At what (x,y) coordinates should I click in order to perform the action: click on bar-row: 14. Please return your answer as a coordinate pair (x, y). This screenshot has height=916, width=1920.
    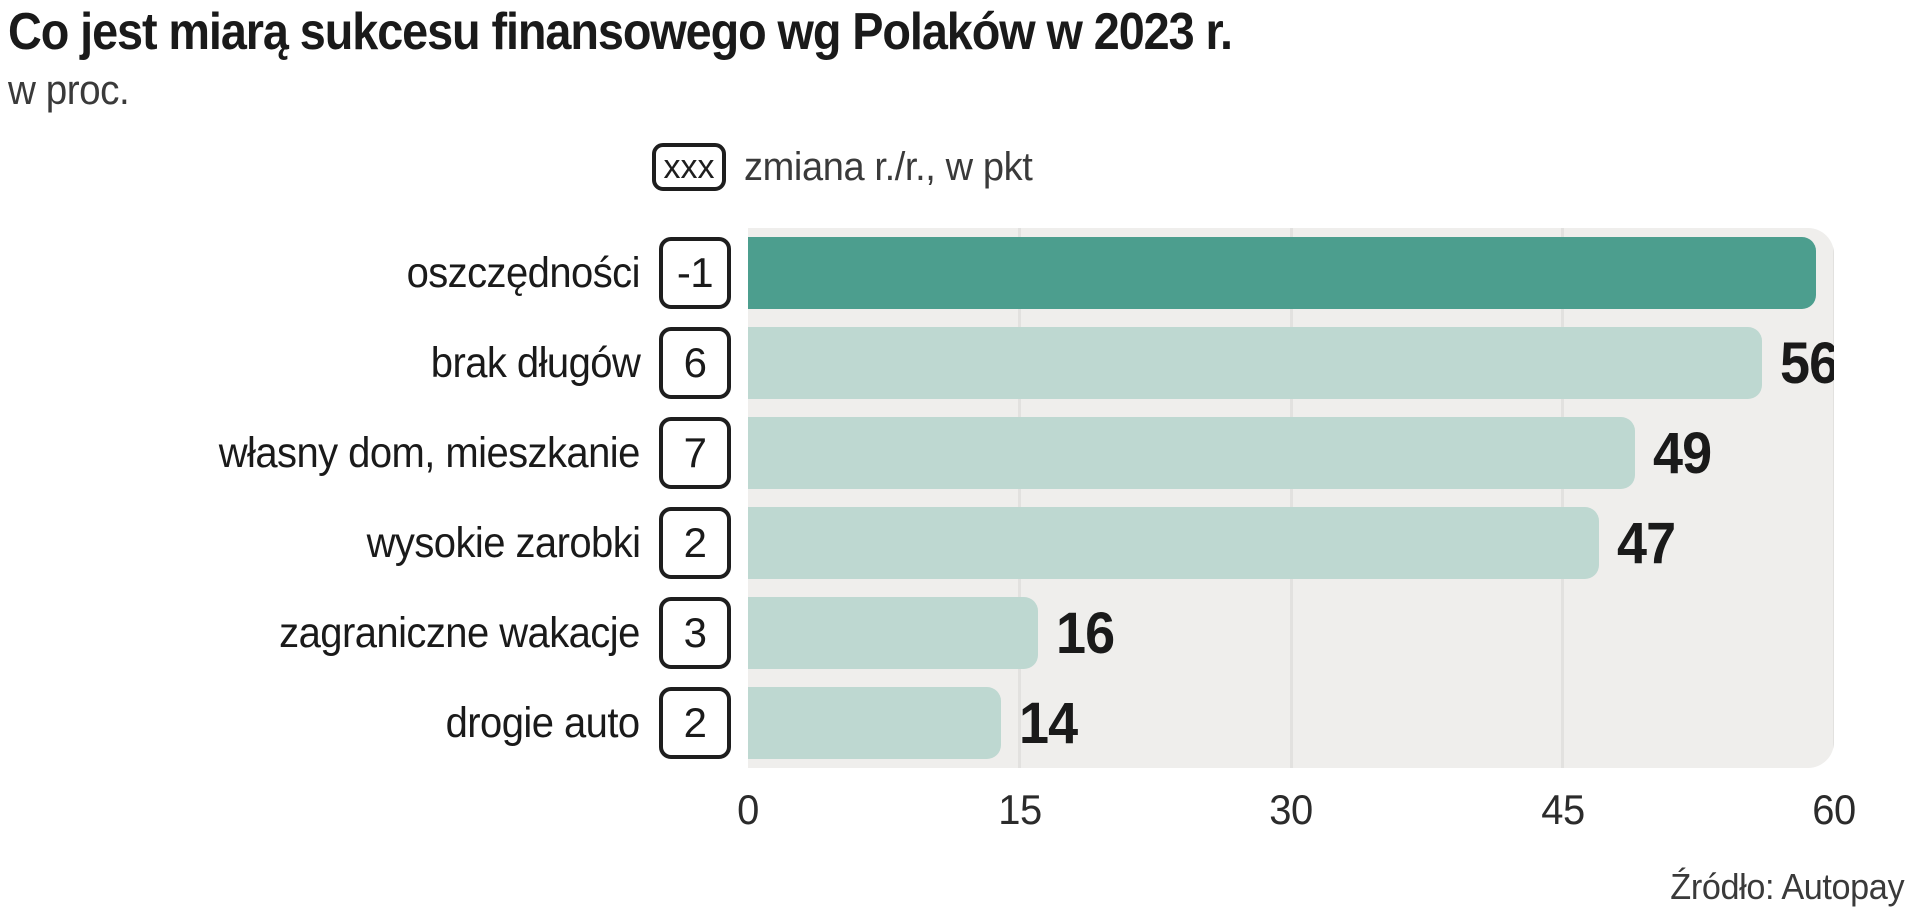
    Looking at the image, I should click on (1291, 723).